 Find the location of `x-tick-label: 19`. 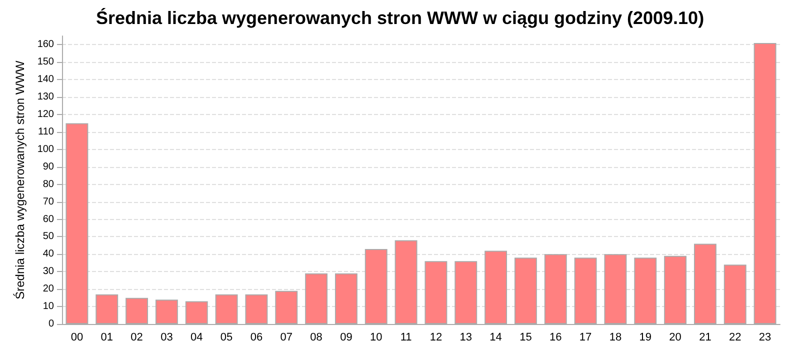

x-tick-label: 19 is located at coordinates (645, 338).